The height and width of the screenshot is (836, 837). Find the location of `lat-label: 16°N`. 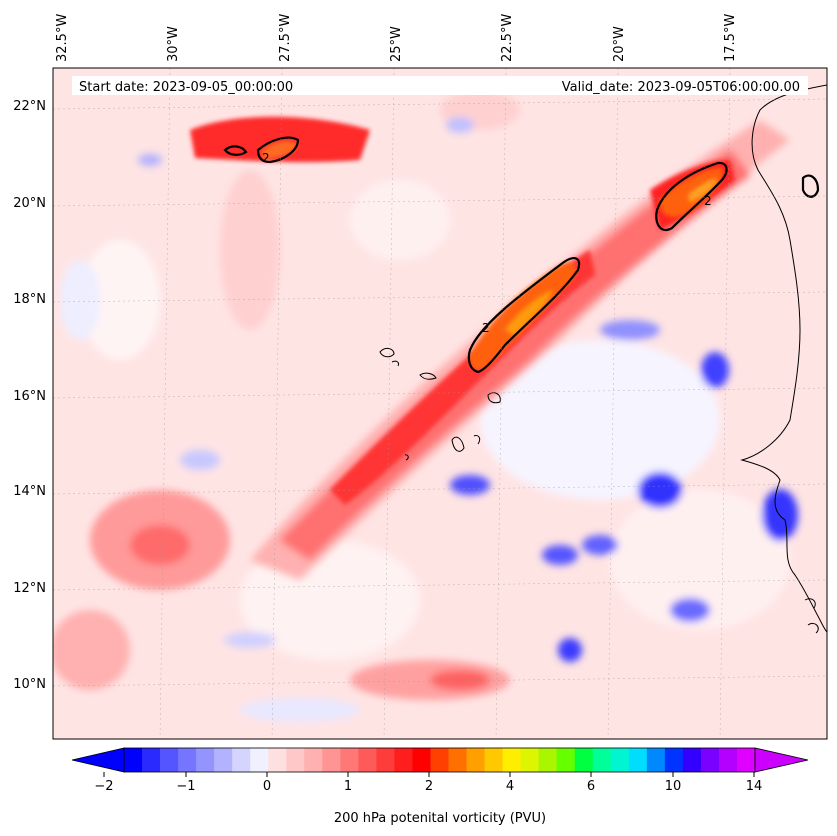

lat-label: 16°N is located at coordinates (29, 396).